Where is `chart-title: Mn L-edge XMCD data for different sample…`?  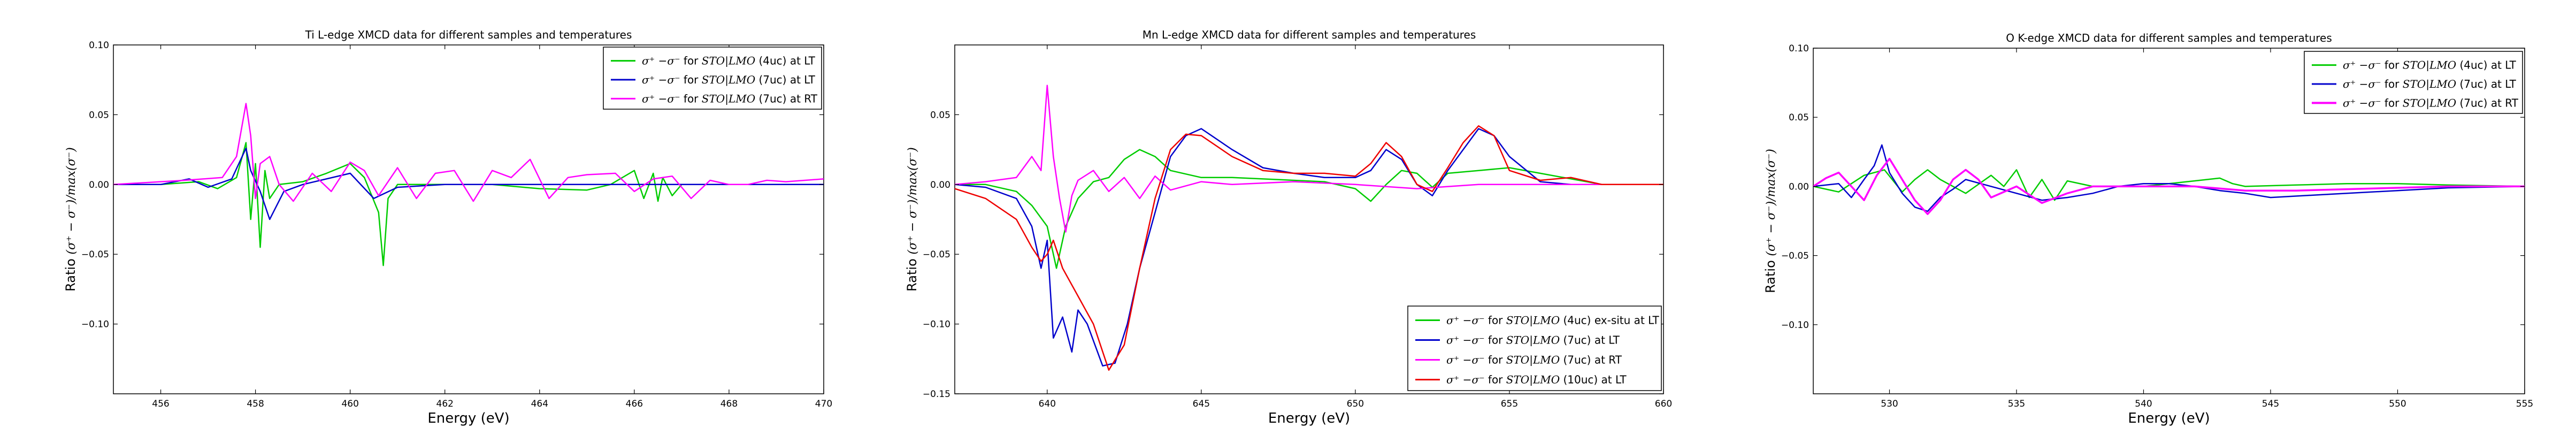
chart-title: Mn L-edge XMCD data for different sample… is located at coordinates (1309, 34).